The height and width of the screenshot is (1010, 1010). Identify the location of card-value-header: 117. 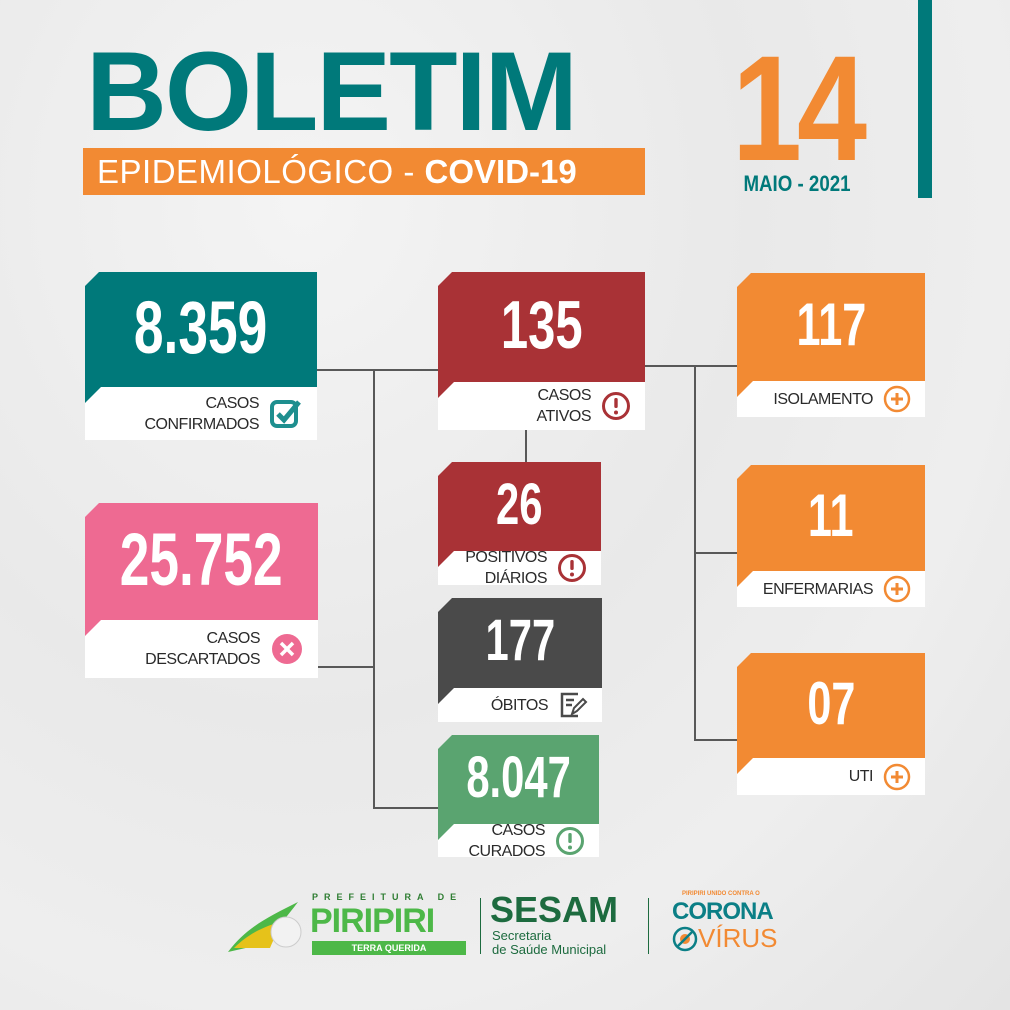
(831, 335).